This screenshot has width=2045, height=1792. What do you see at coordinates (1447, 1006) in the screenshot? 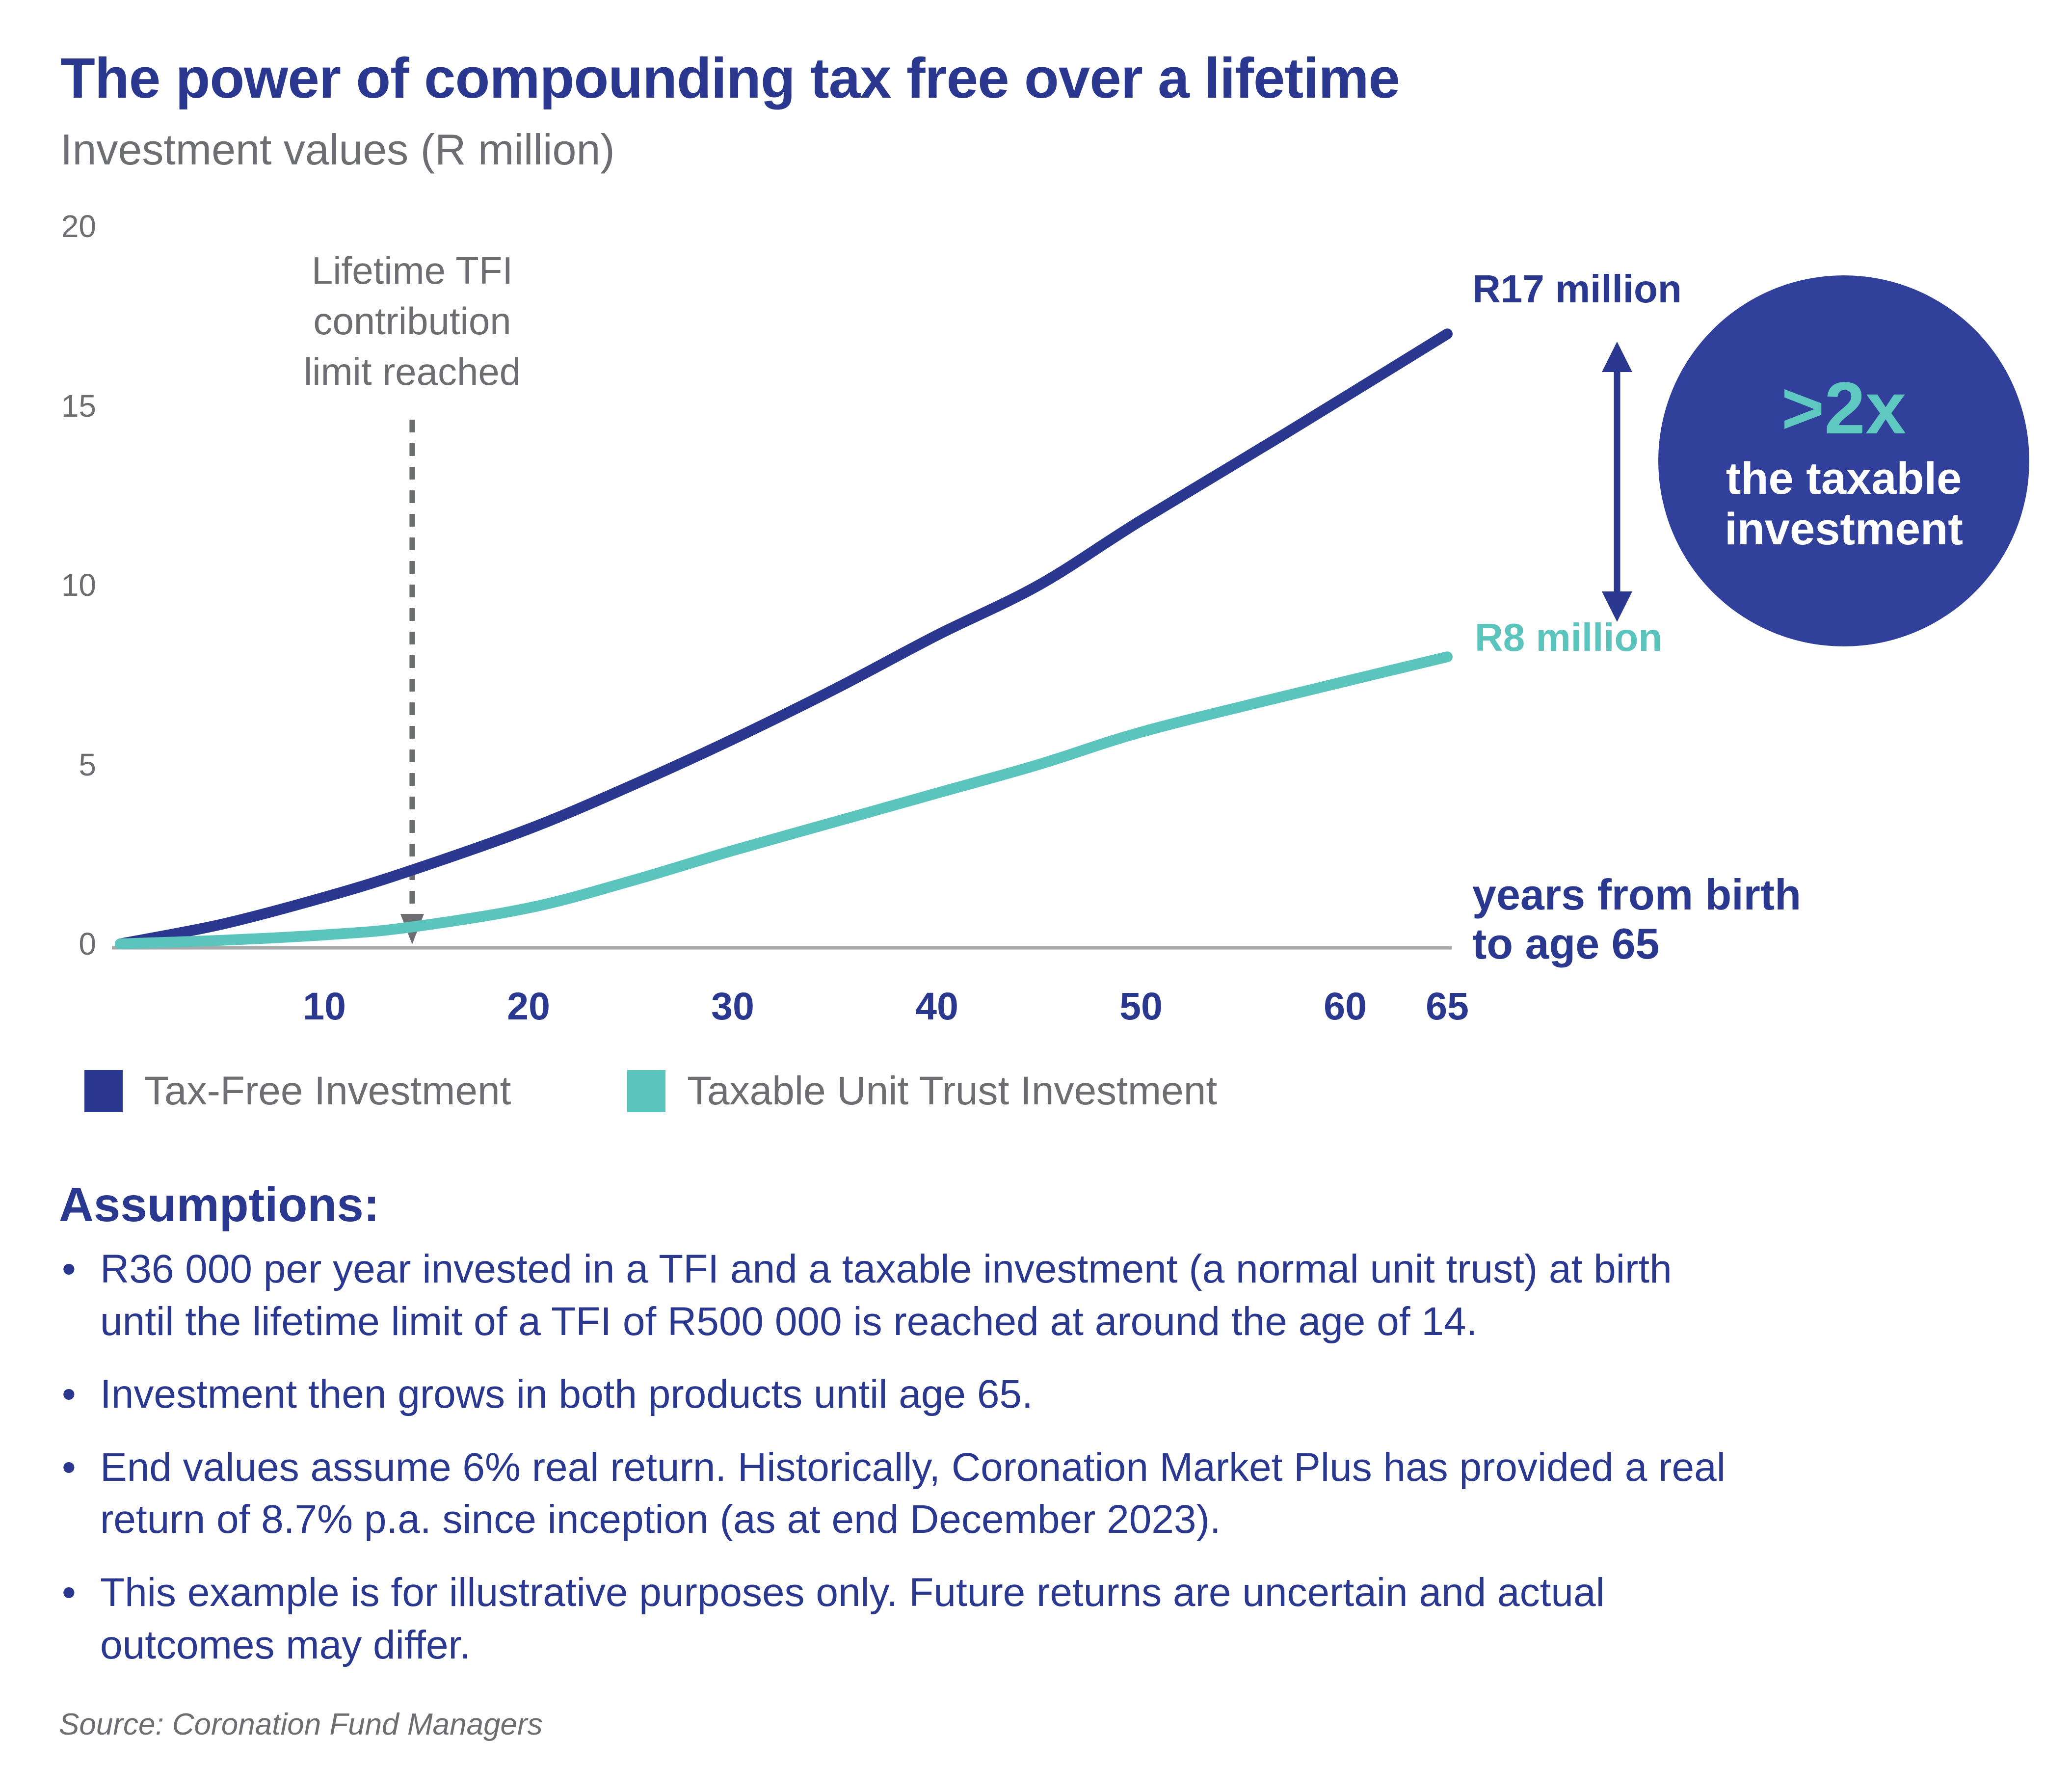
I see `x-tick-label: 65` at bounding box center [1447, 1006].